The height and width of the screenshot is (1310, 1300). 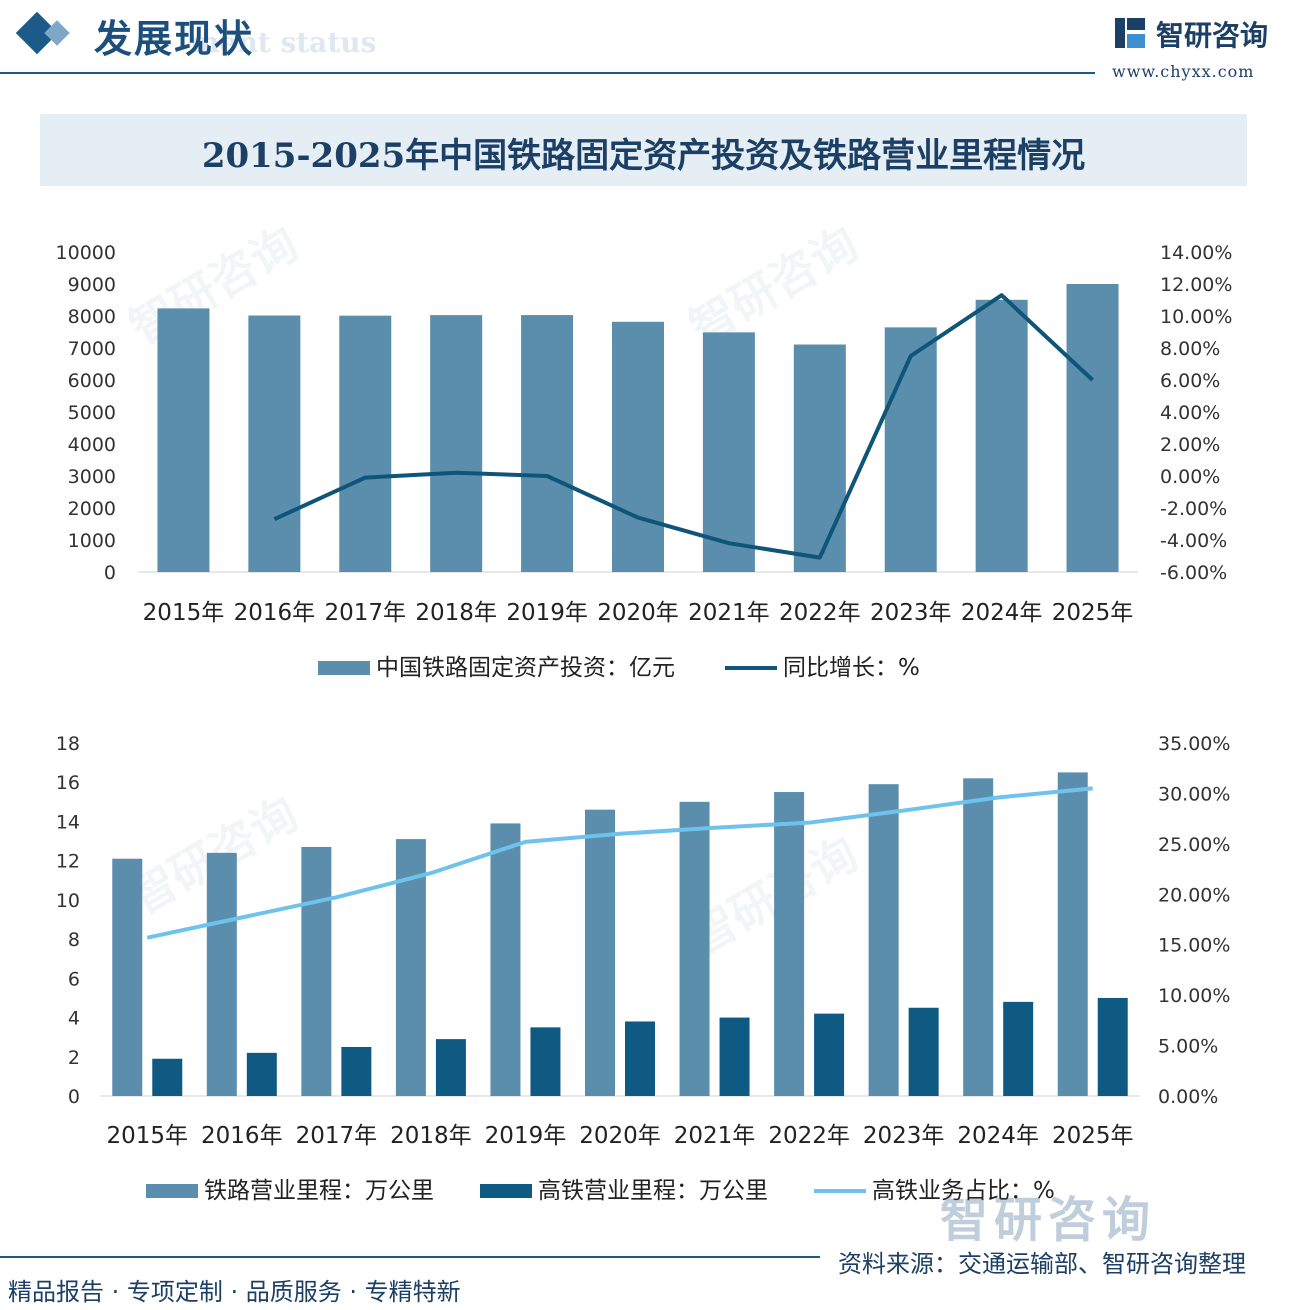 What do you see at coordinates (92, 541) in the screenshot?
I see `y-left-tick-label: 1000` at bounding box center [92, 541].